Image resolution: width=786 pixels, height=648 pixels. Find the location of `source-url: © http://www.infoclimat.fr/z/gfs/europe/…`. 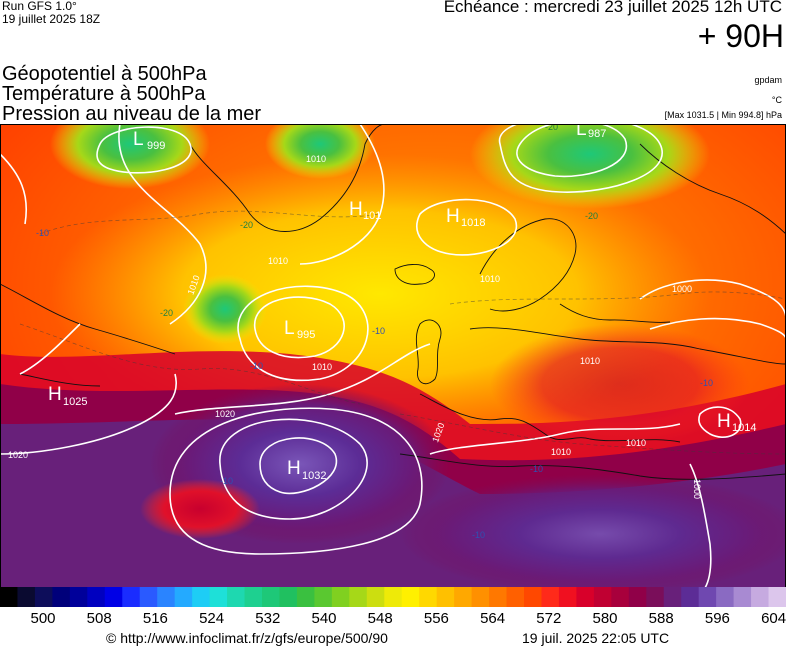

source-url: © http://www.infoclimat.fr/z/gfs/europe/… is located at coordinates (247, 638).